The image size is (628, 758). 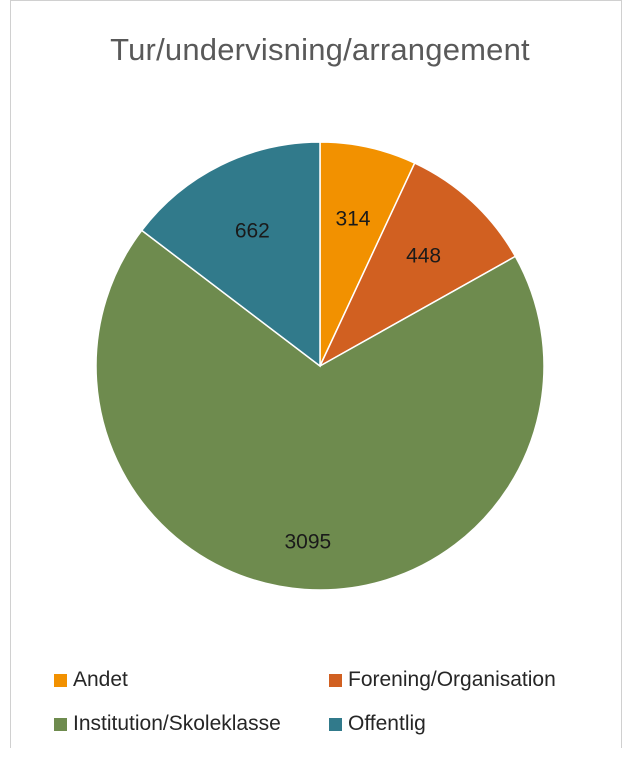 I want to click on legend-swatch-offentlig, so click(x=335, y=724).